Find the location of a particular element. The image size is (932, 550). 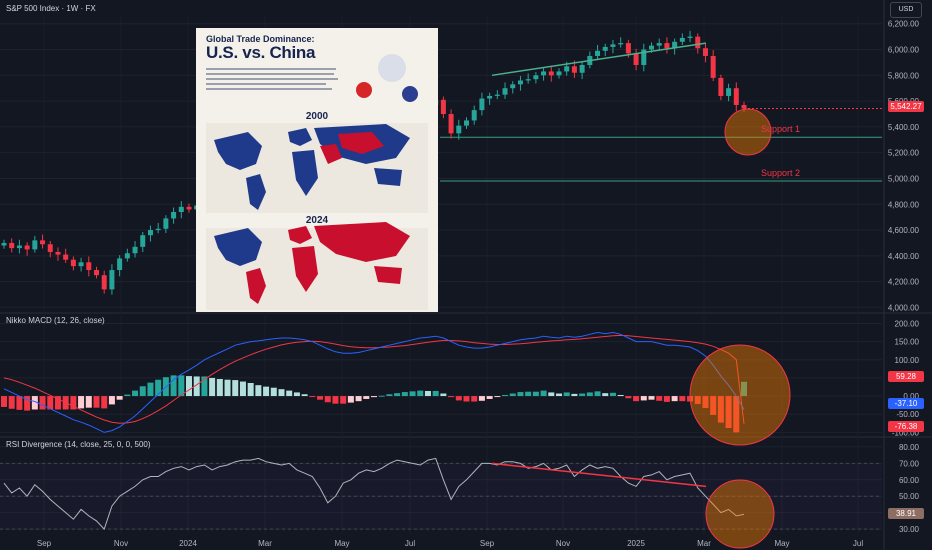

highlight-circles is located at coordinates (740, 328).